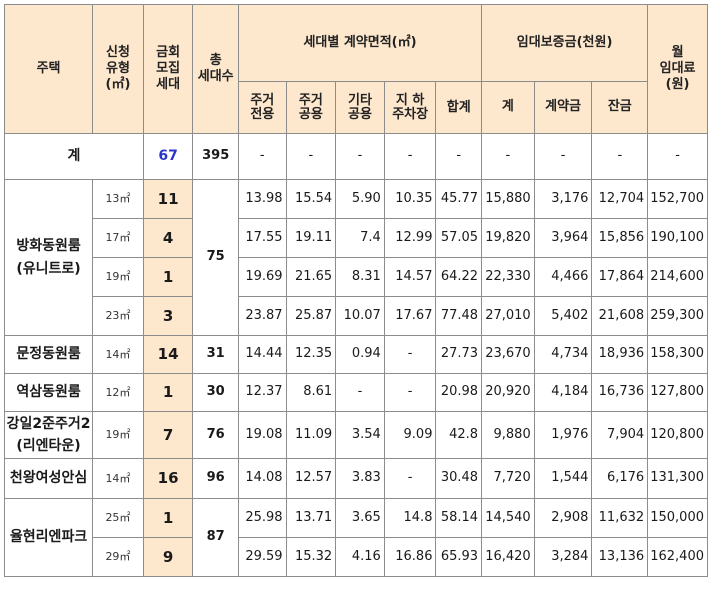  I want to click on area-value: 3.65, so click(360, 518).